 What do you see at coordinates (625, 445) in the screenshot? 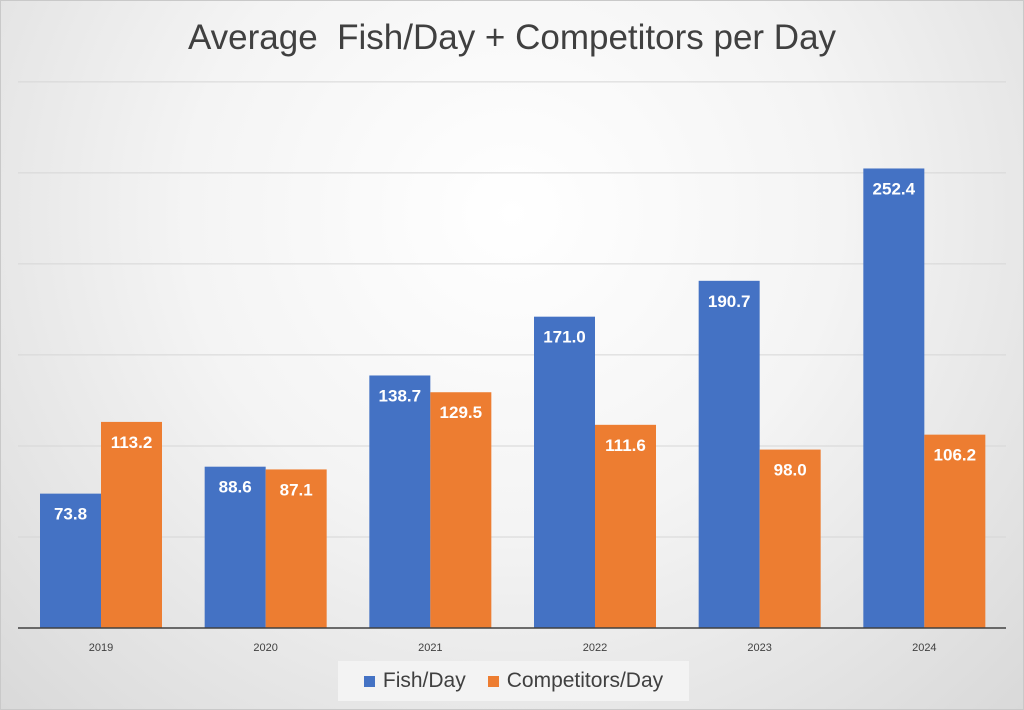
I see `data-label-competitors-day-2022: 111.6` at bounding box center [625, 445].